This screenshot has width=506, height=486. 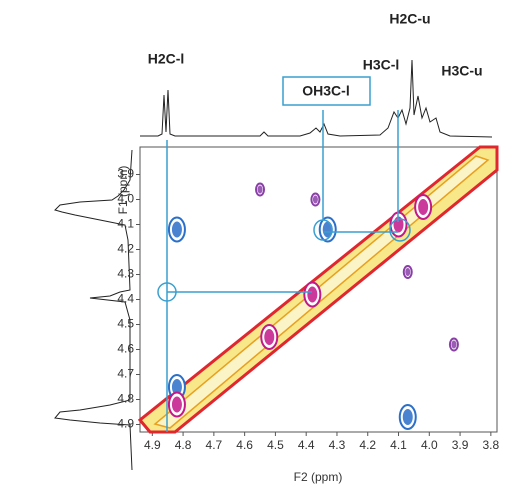 I want to click on y-tick-label: 4.6, so click(x=125, y=349).